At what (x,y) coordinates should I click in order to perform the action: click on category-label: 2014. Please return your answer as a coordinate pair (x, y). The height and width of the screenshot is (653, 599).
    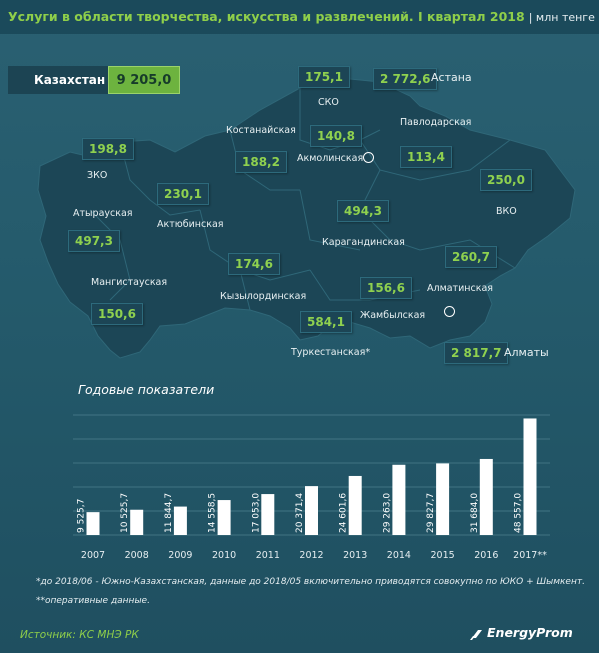
    Looking at the image, I should click on (399, 555).